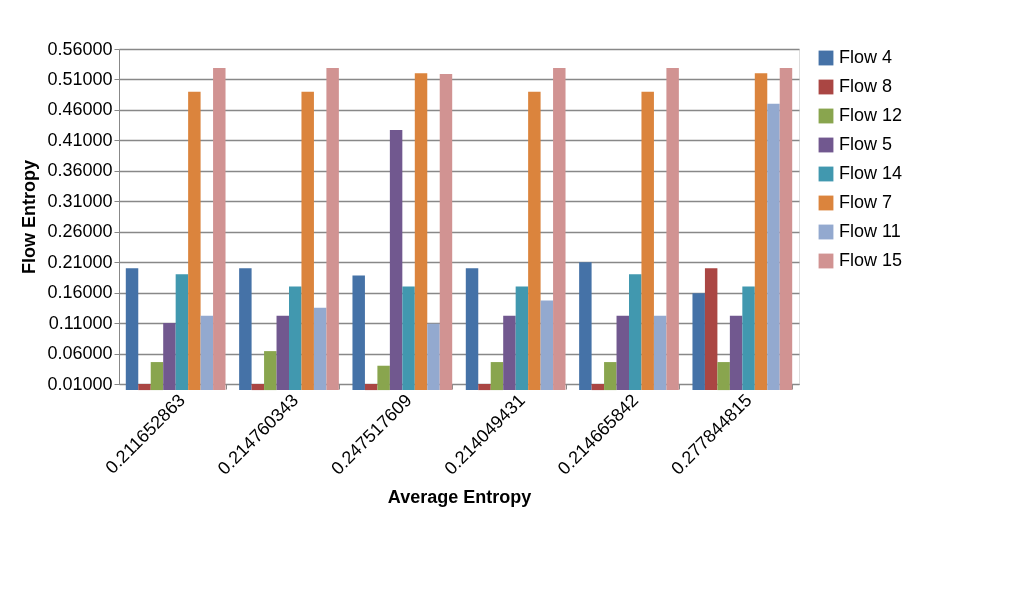 The width and height of the screenshot is (1028, 606). I want to click on y-tick-label: 0.21000, so click(80, 261).